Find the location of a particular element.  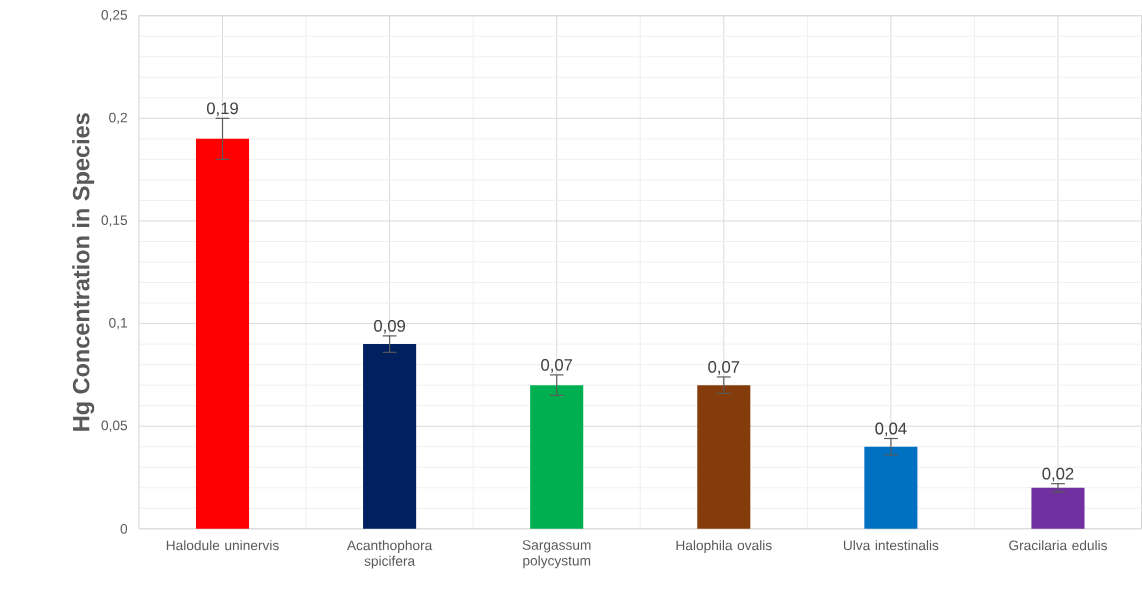

y-tick-label: 0,05 is located at coordinates (114, 426).